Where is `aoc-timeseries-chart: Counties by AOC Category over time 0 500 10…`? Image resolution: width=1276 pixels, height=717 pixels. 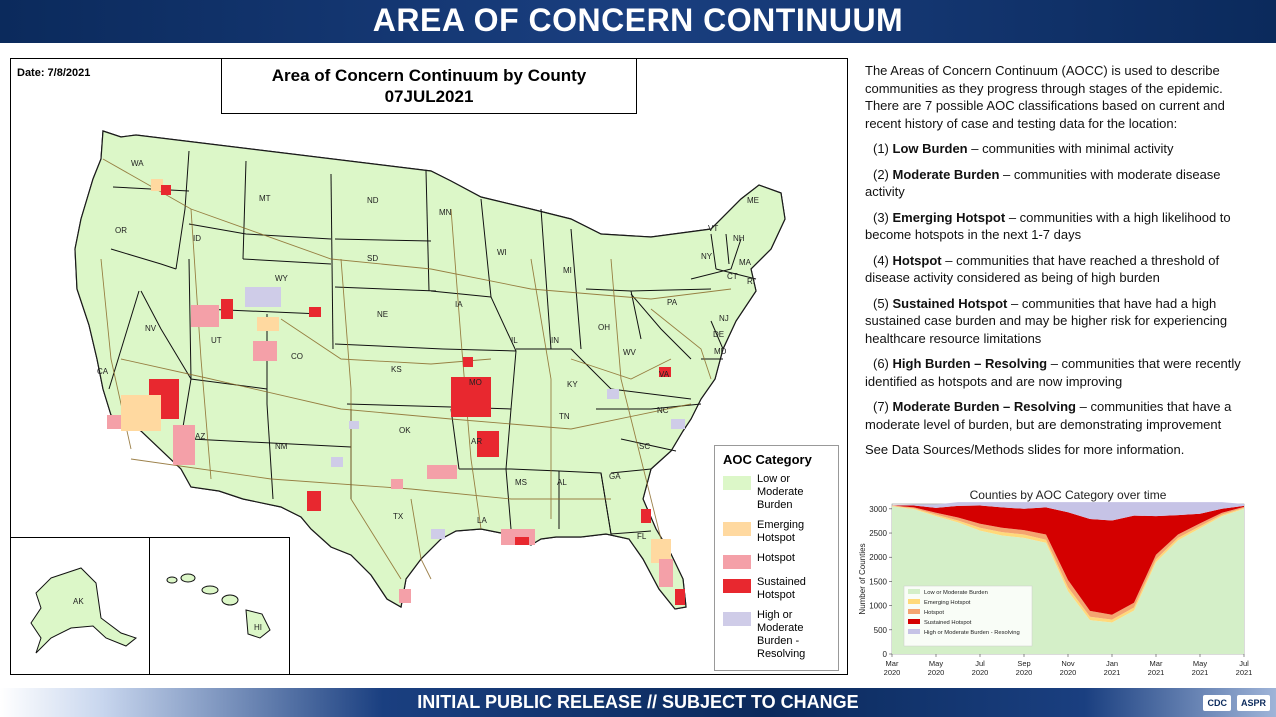 aoc-timeseries-chart: Counties by AOC Category over time 0 500 10… is located at coordinates (1061, 586).